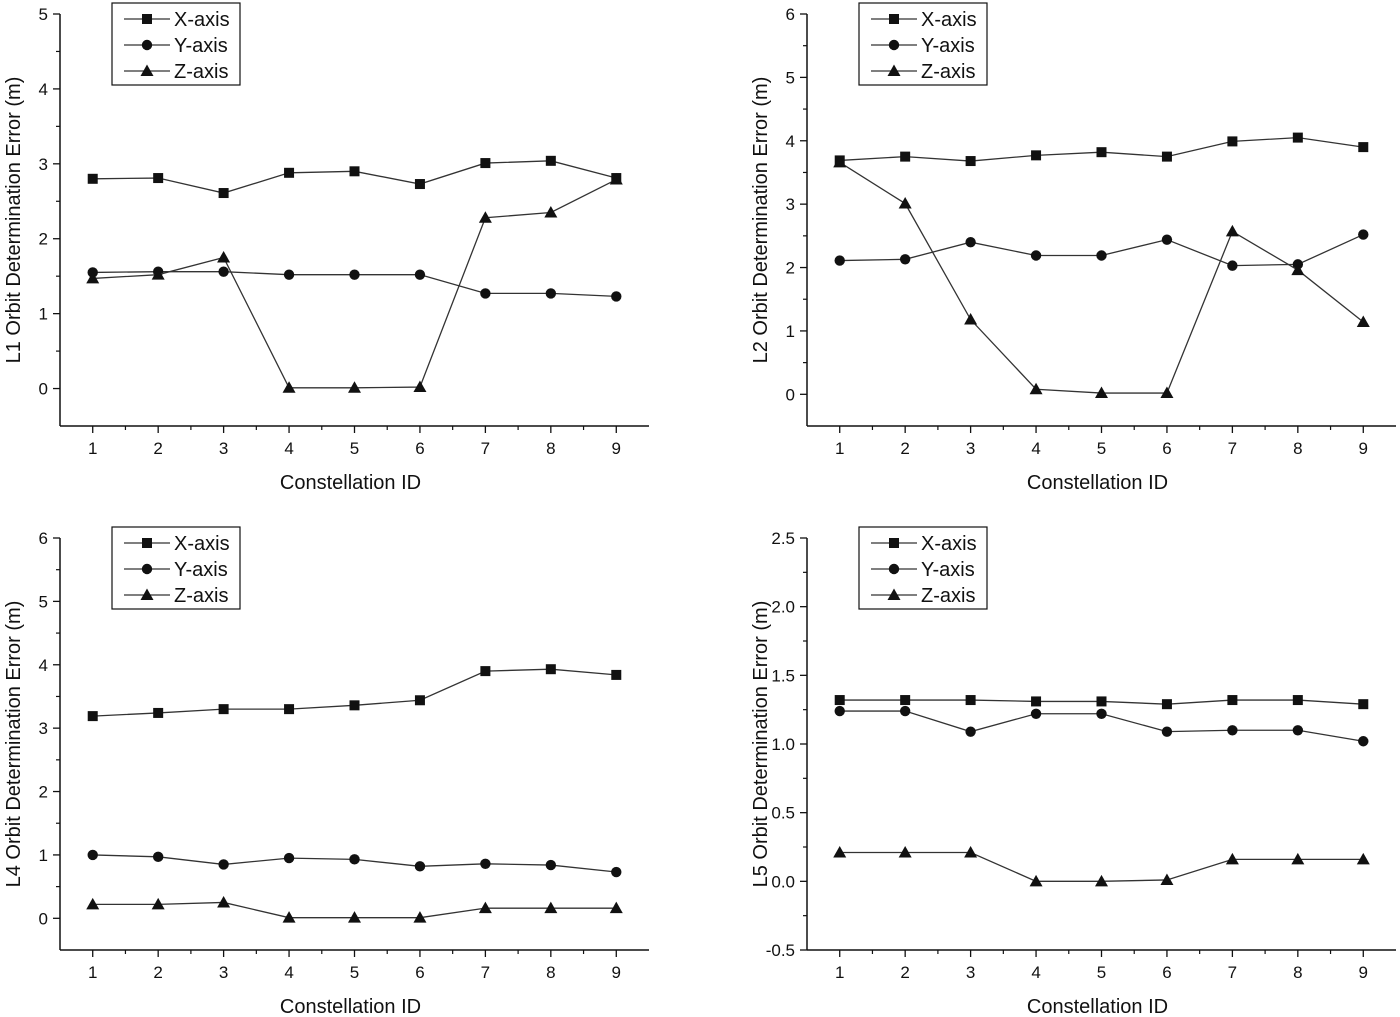 The image size is (1400, 1017). I want to click on series-line, so click(1101, 250).